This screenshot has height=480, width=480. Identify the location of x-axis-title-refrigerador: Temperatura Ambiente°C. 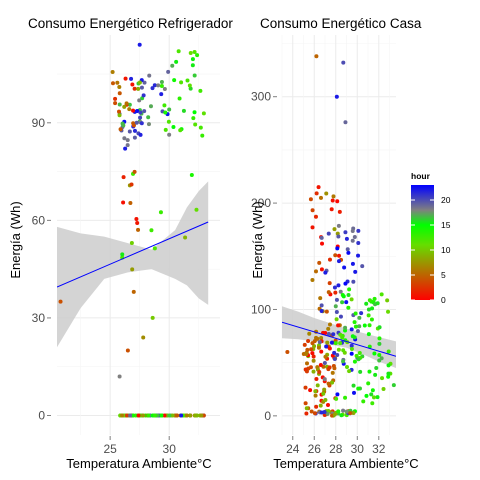
(138, 463).